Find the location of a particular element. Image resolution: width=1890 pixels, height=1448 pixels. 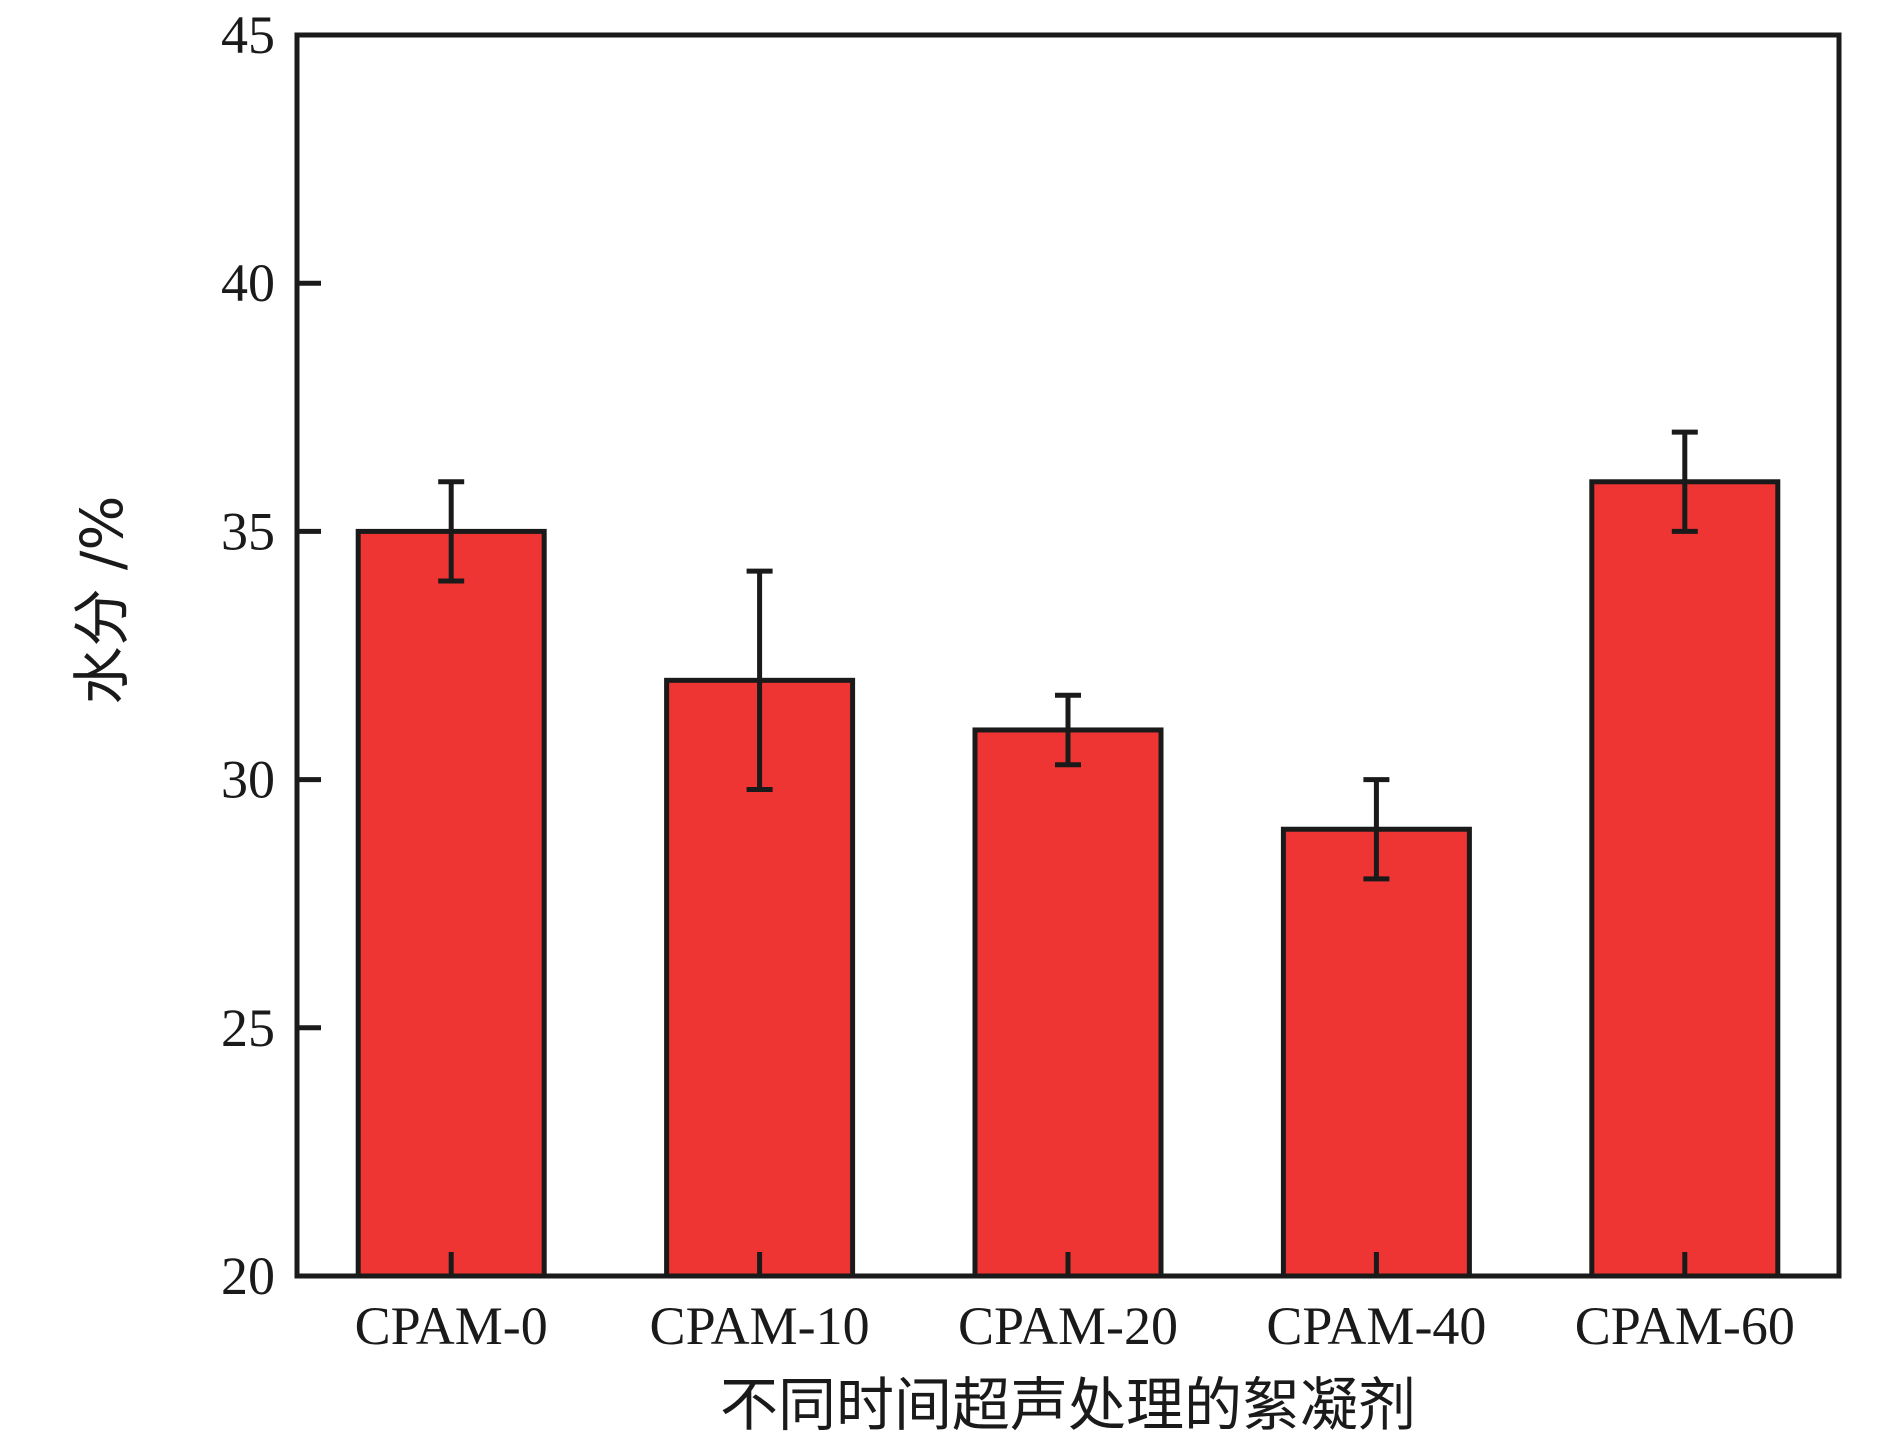

y-tick-label: 30 is located at coordinates (248, 780).